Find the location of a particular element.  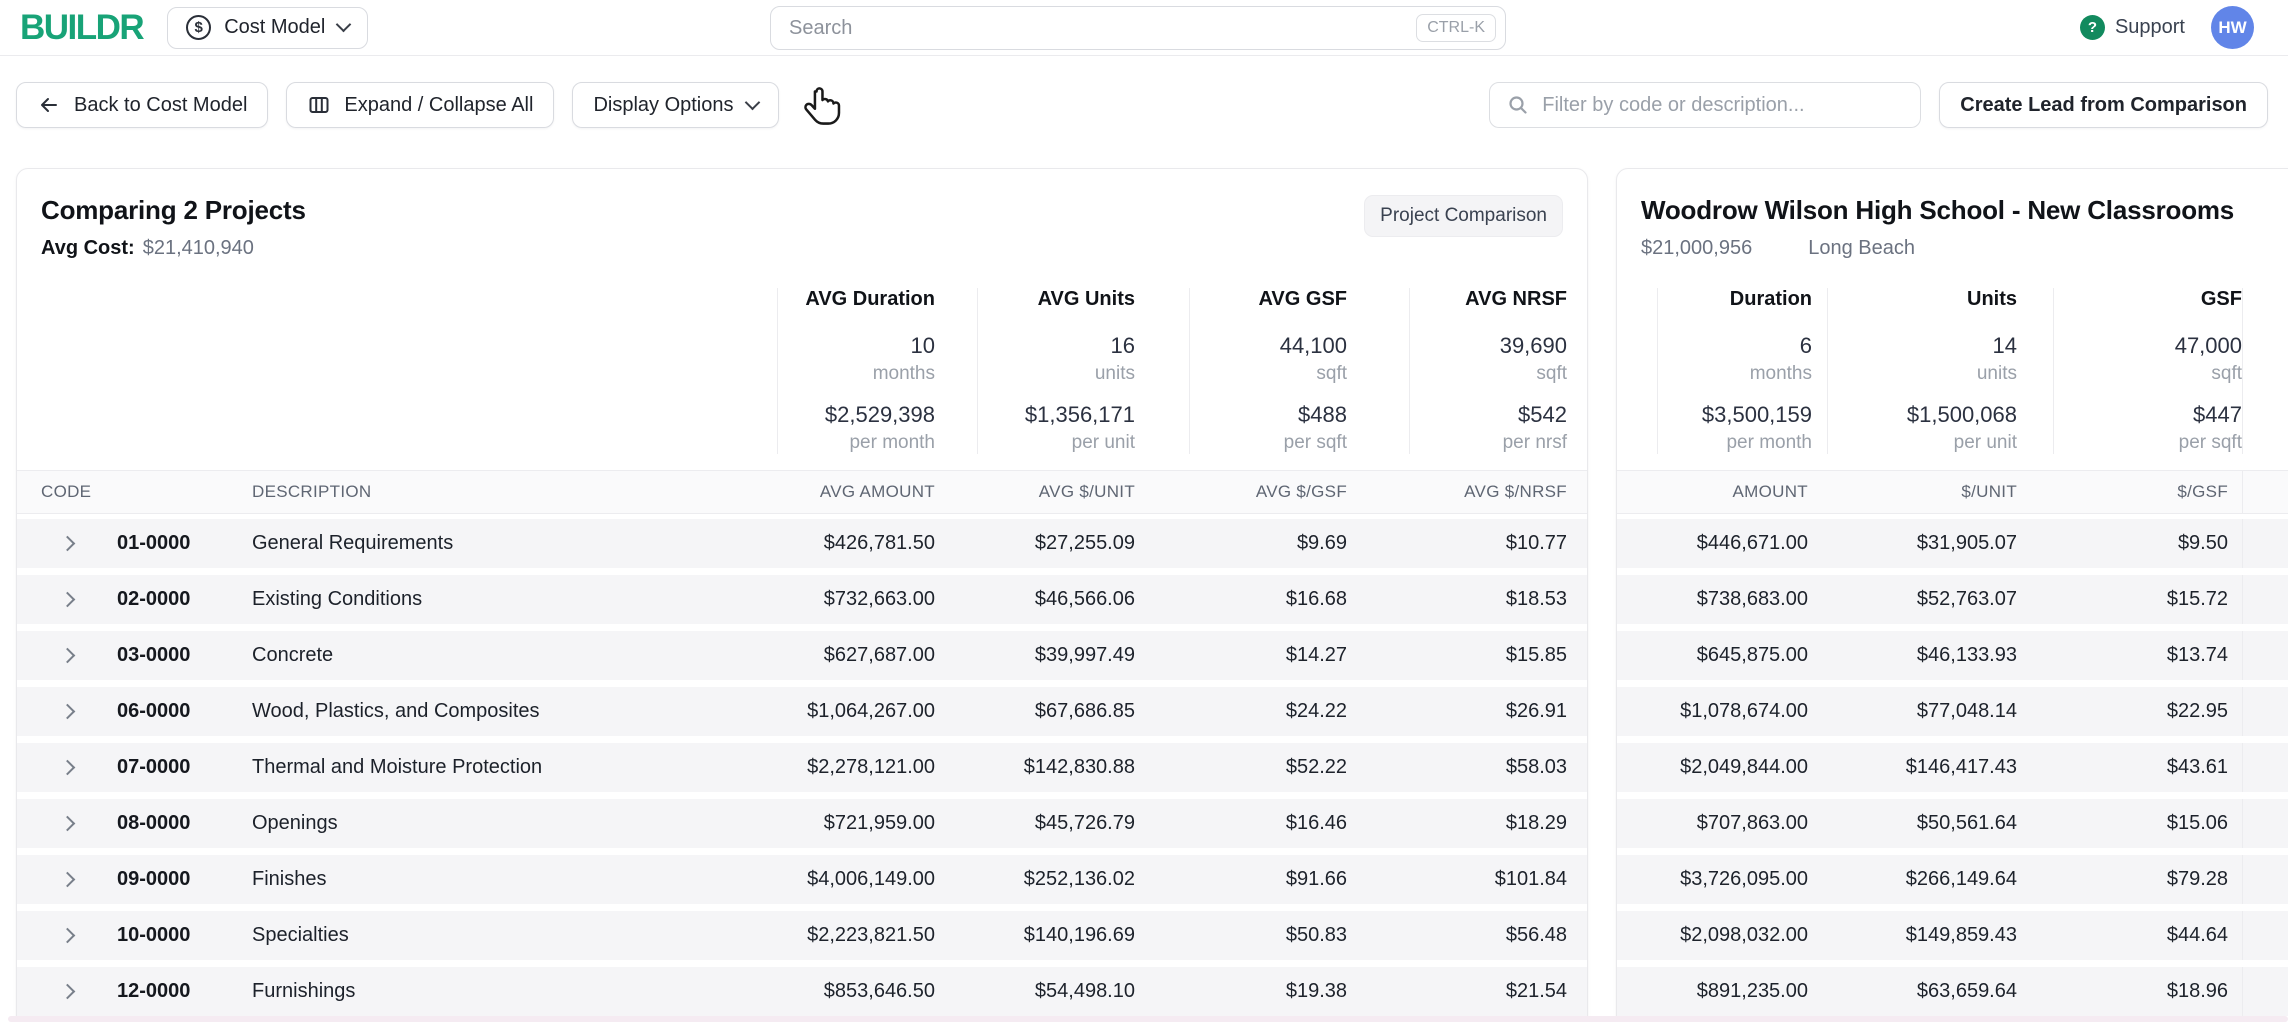

stat-rate-unit: per unit is located at coordinates (1985, 442).